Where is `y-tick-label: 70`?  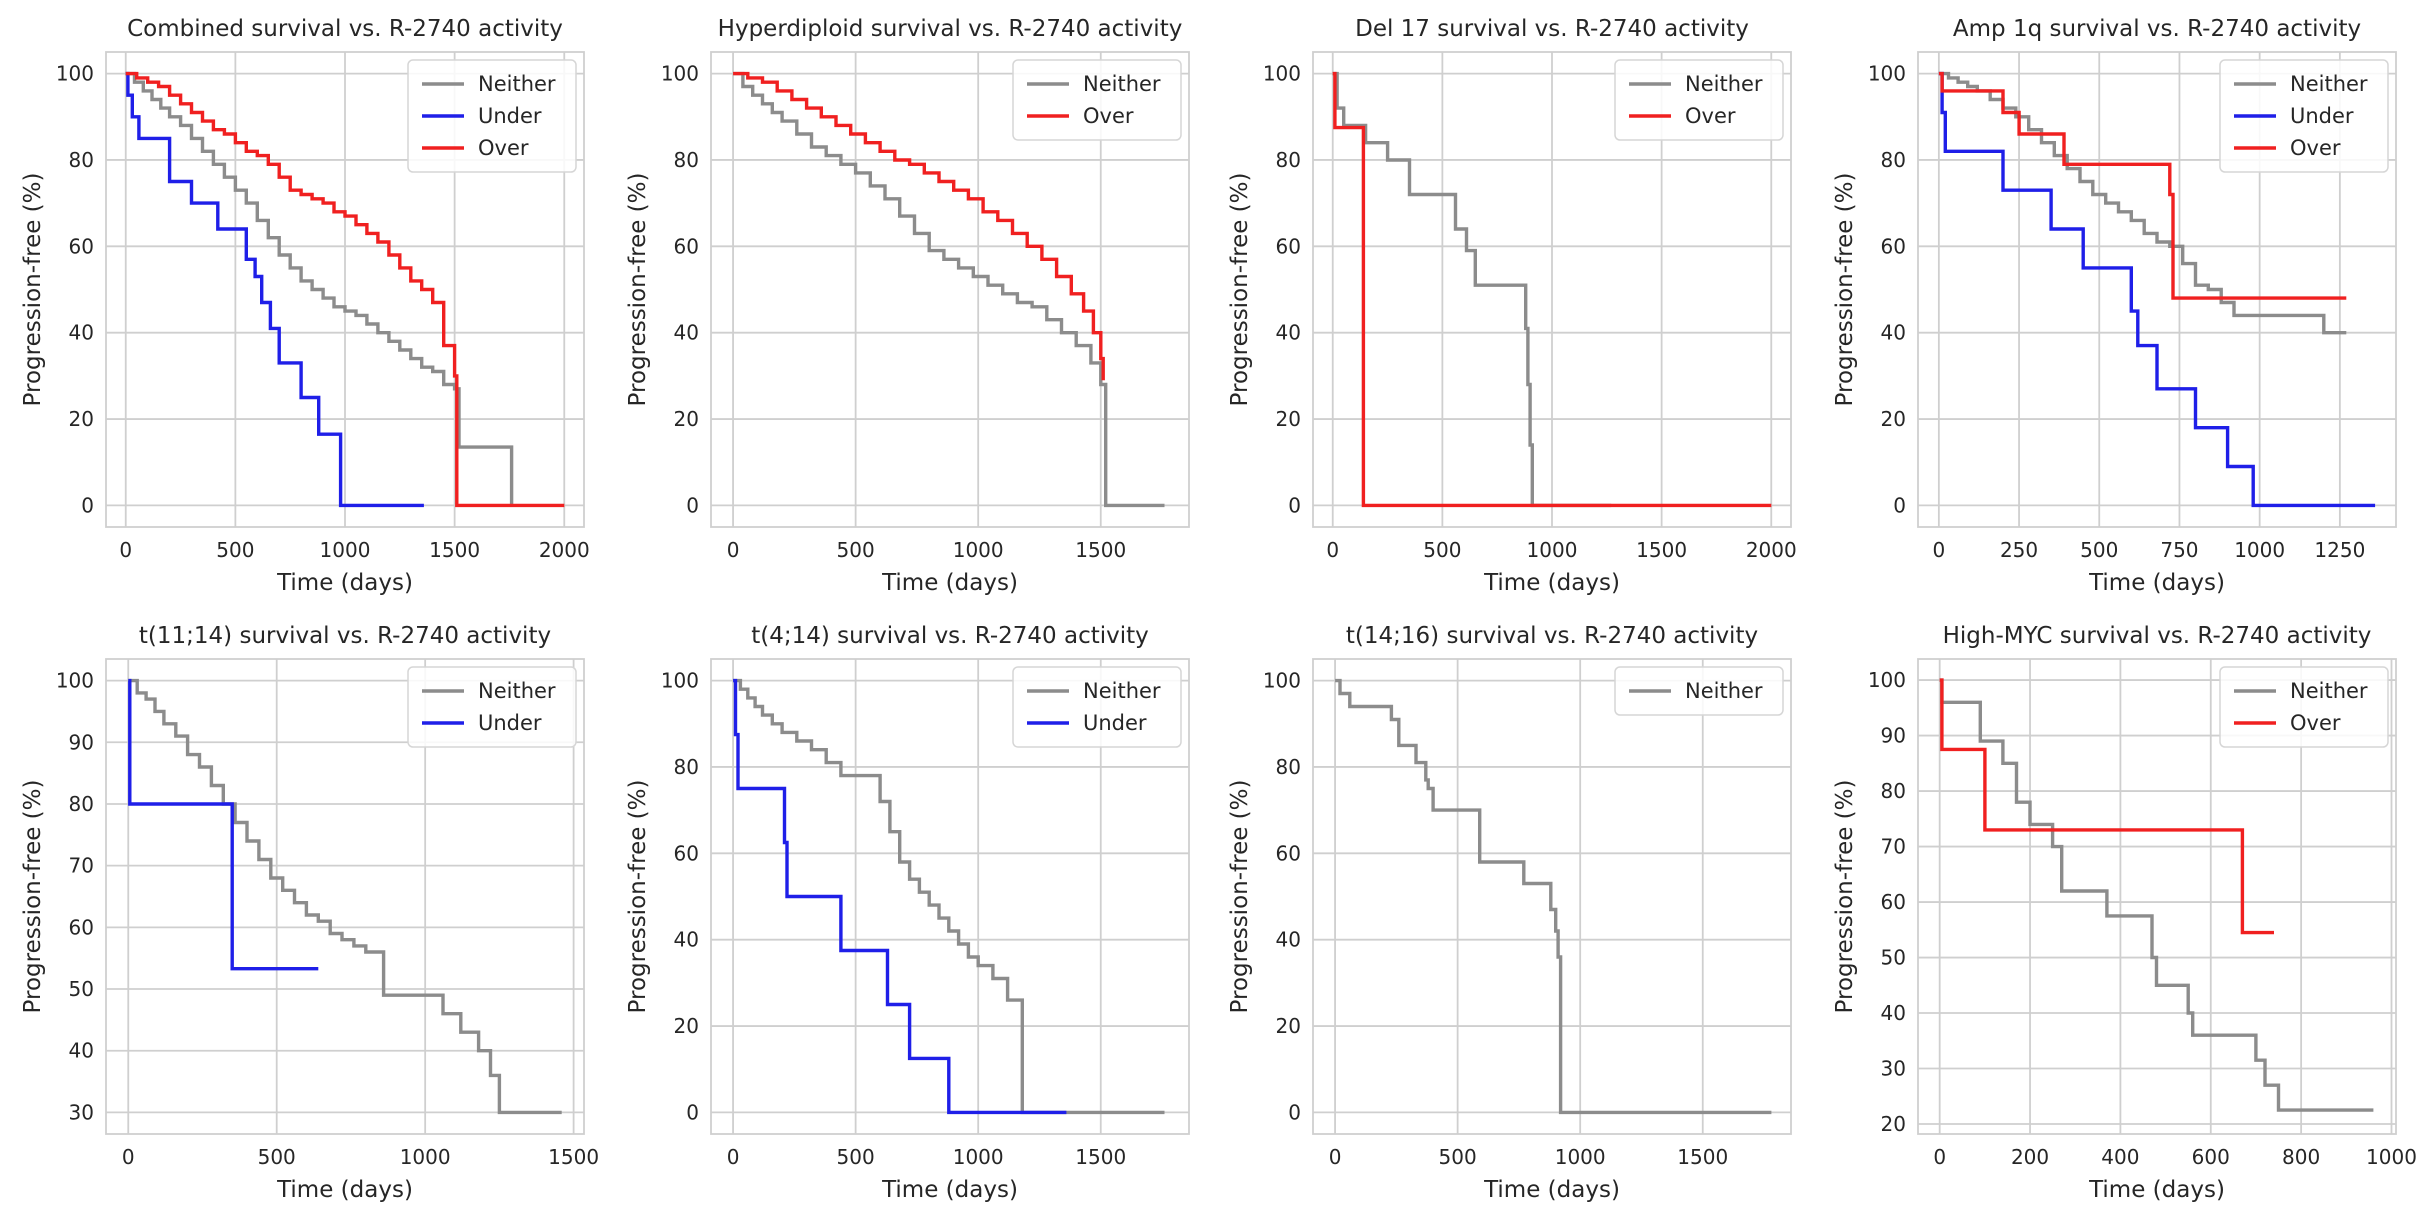 y-tick-label: 70 is located at coordinates (81, 866).